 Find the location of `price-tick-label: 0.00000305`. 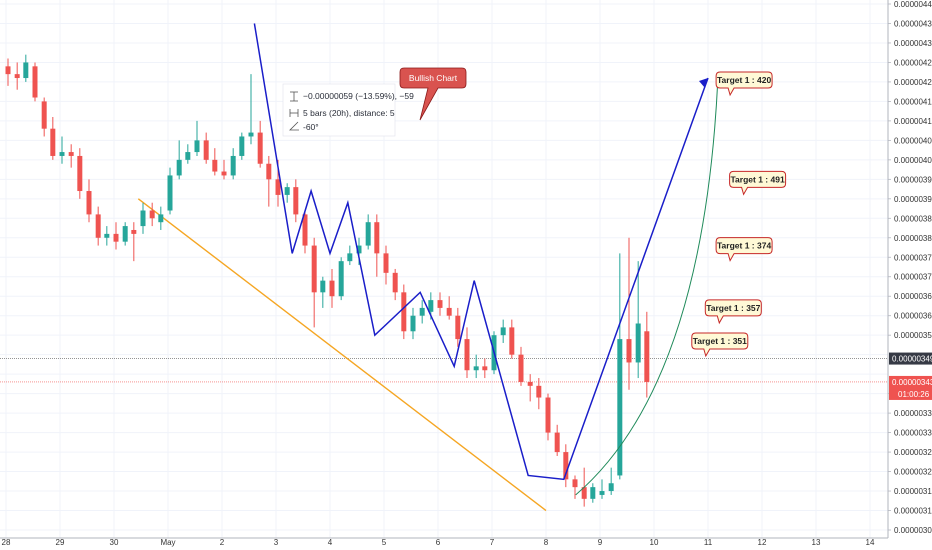

price-tick-label: 0.00000305 is located at coordinates (913, 530).